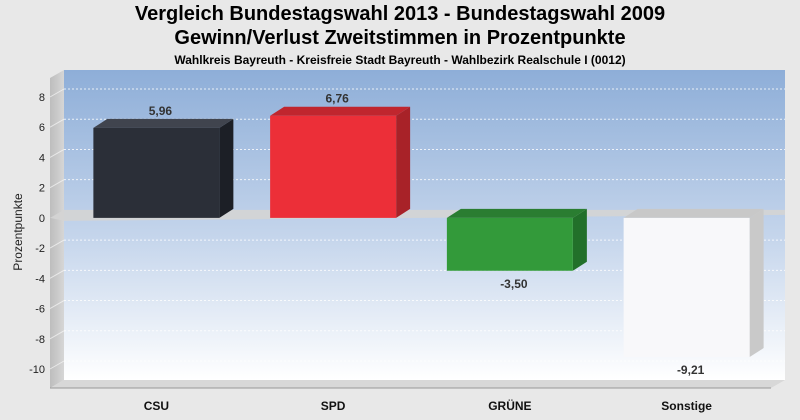  Describe the element at coordinates (37, 370) in the screenshot. I see `y-tick-label: -10` at that location.